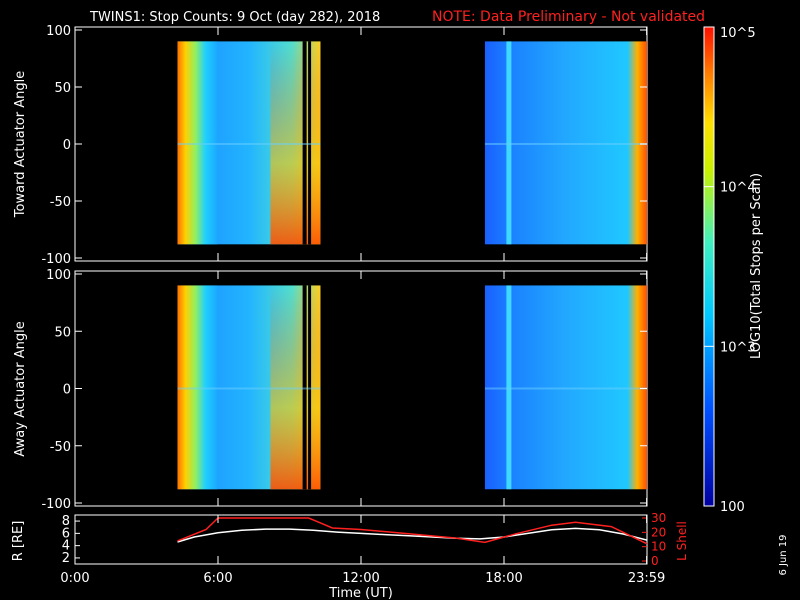  What do you see at coordinates (74, 578) in the screenshot?
I see `xtick-label: 0:00` at bounding box center [74, 578].